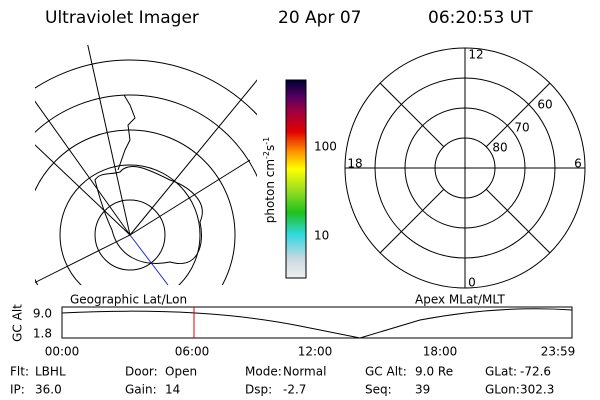  What do you see at coordinates (141, 372) in the screenshot?
I see `status-label: Door:` at bounding box center [141, 372].